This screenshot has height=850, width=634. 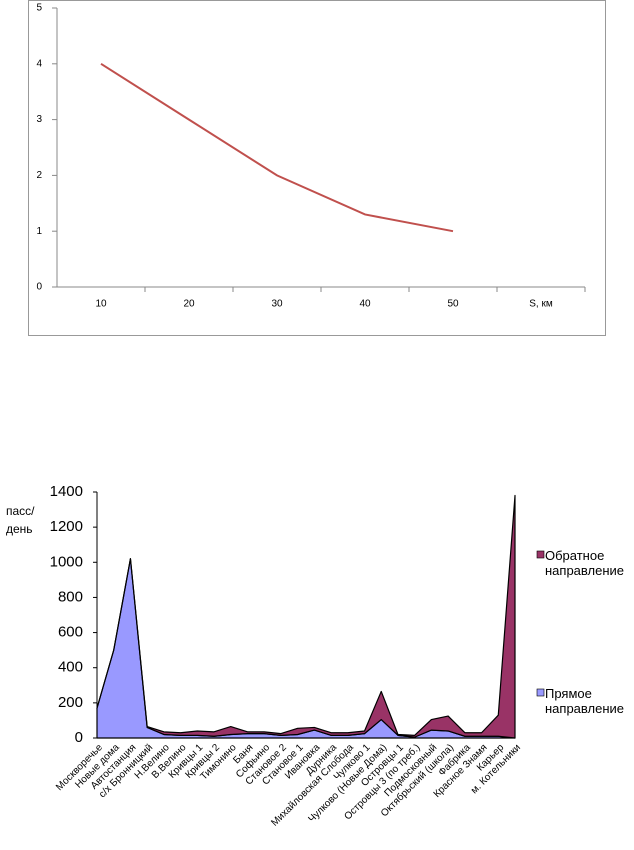 What do you see at coordinates (66, 561) in the screenshot?
I see `y-tick-label: 1000` at bounding box center [66, 561].